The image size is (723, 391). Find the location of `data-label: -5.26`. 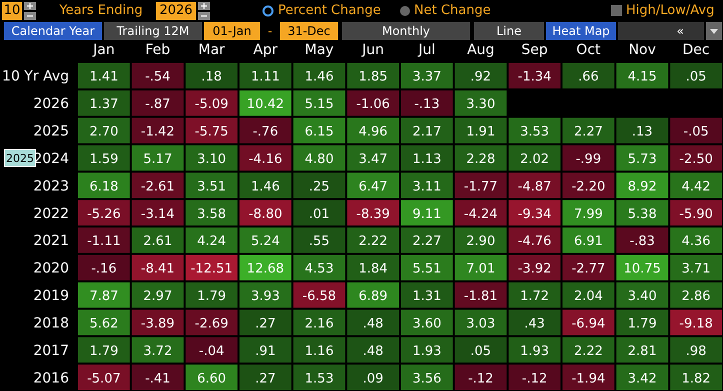

data-label: -5.26 is located at coordinates (104, 214).